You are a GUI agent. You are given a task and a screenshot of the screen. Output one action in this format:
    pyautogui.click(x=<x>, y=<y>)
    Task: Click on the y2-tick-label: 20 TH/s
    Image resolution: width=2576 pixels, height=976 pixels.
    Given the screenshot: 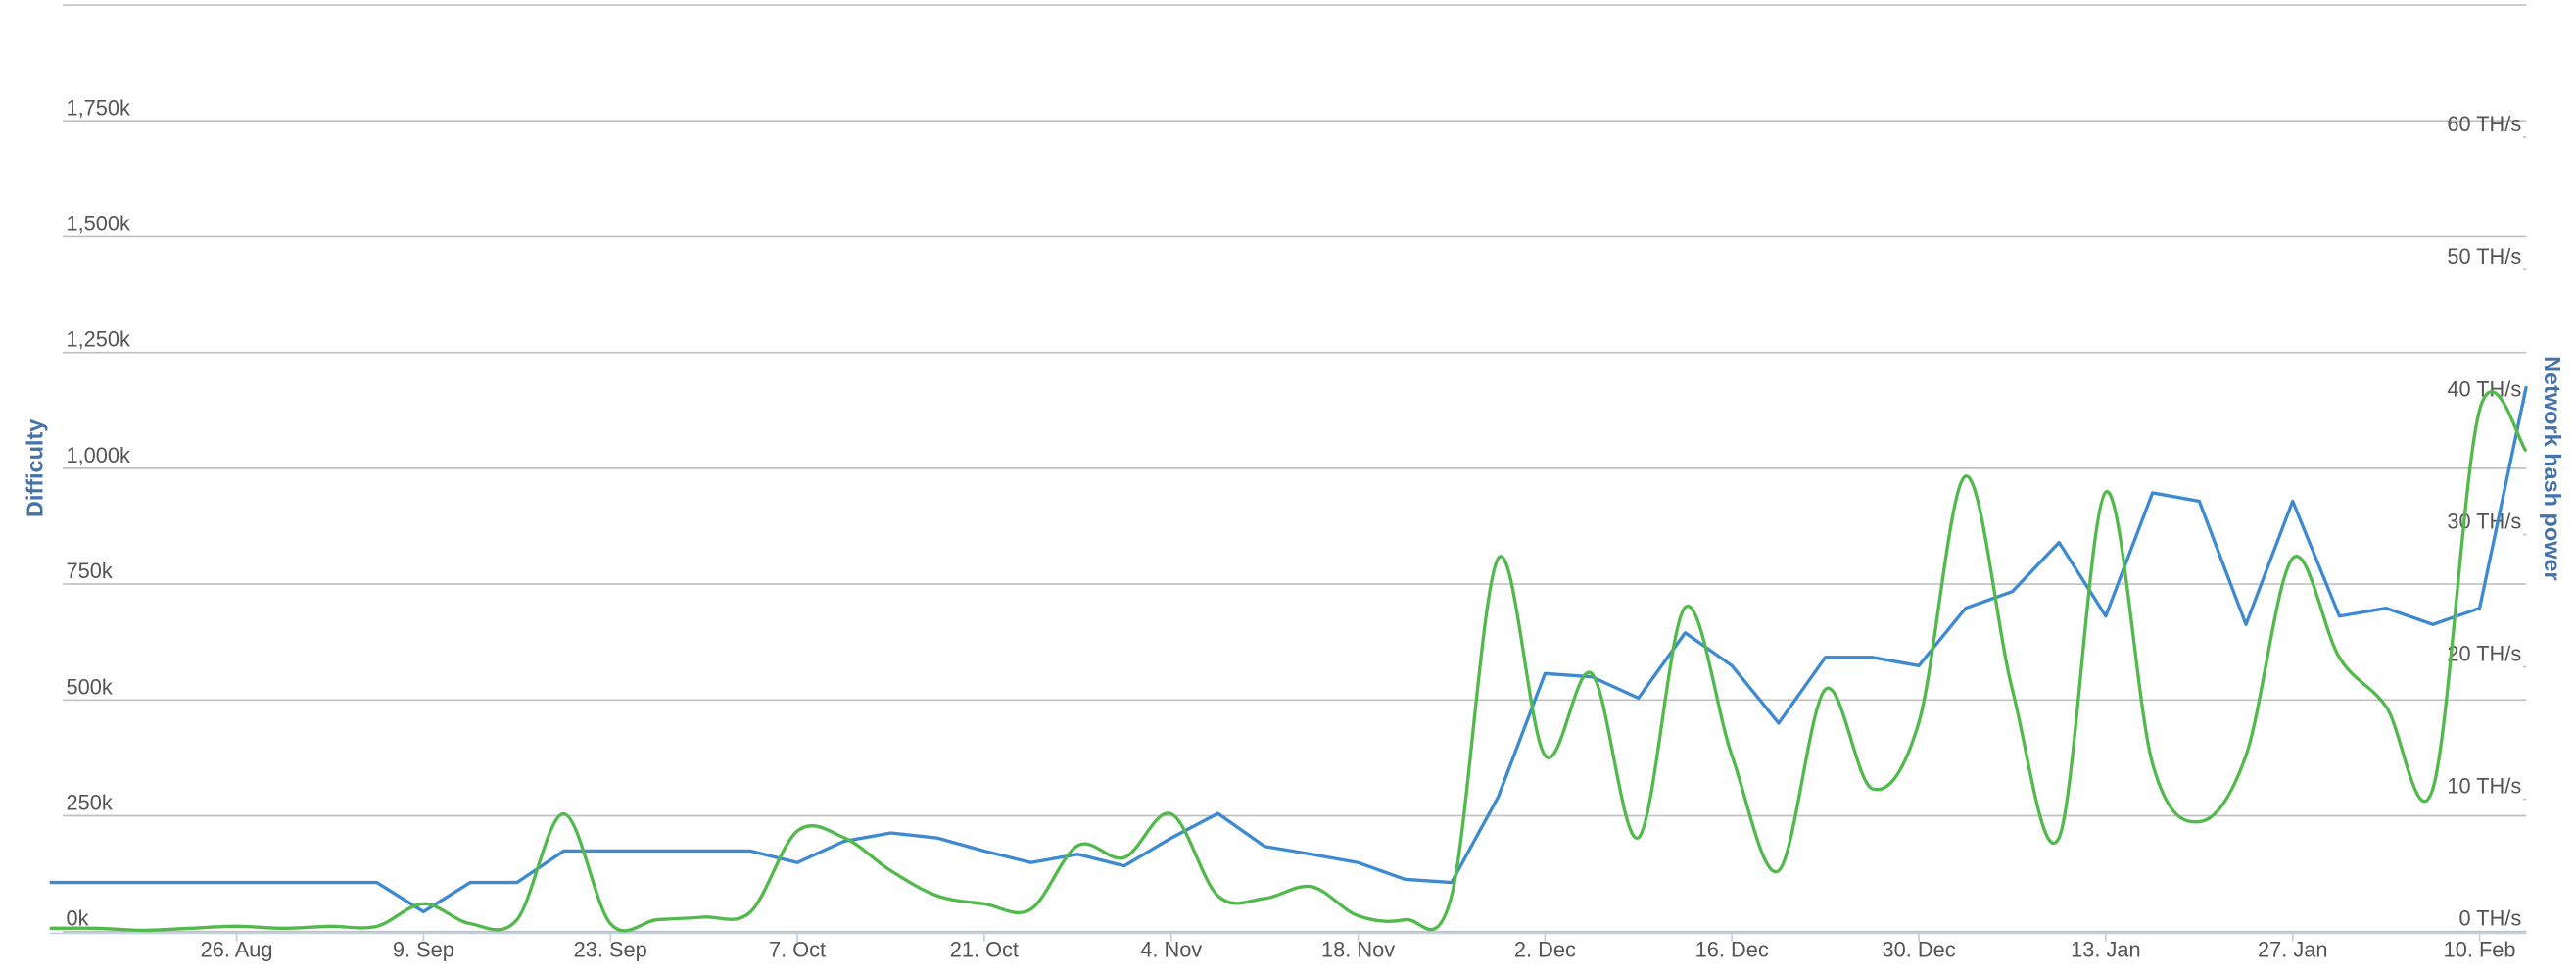 What is the action you would take?
    pyautogui.click(x=2484, y=654)
    